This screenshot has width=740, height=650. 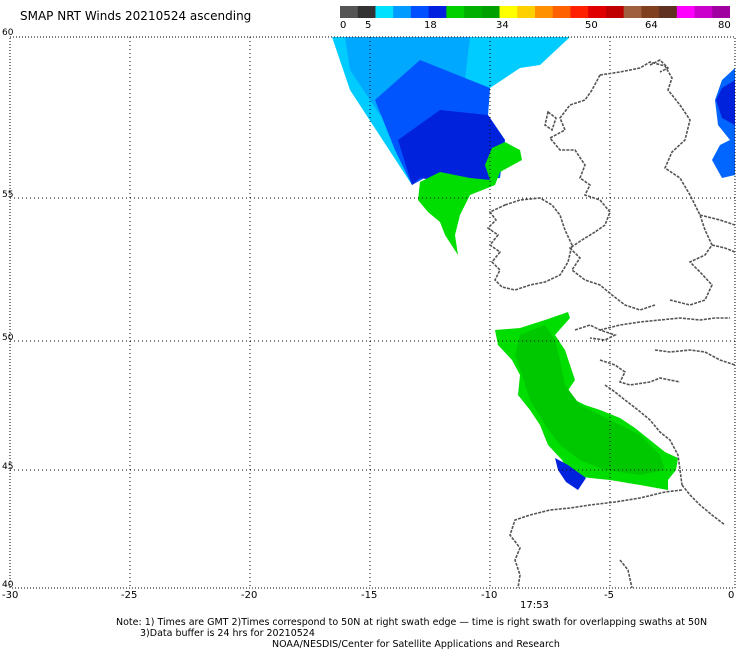 I want to click on lon-label-minus-5: -5, so click(x=609, y=595).